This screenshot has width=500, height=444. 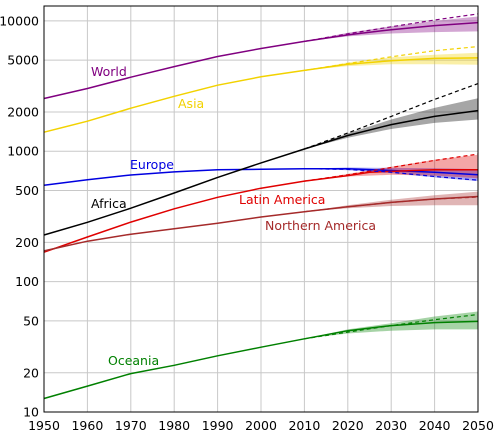 I want to click on y-tick-label: 20, so click(x=31, y=372).